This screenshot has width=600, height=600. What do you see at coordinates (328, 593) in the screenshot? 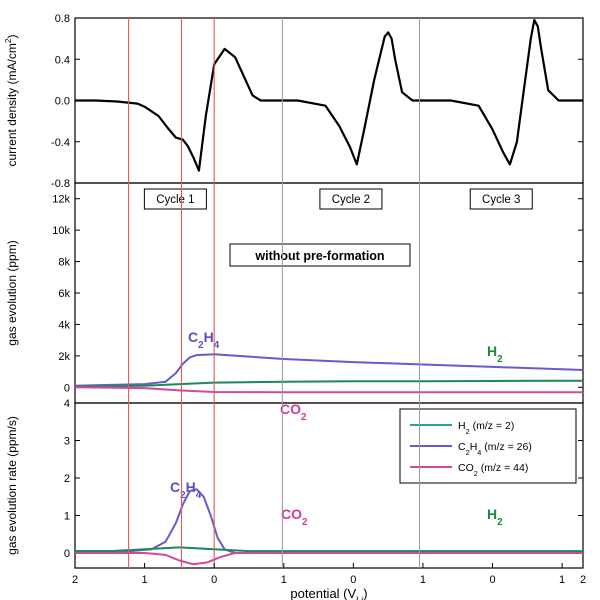
I see `x-axis-label: potential (VLi)` at bounding box center [328, 593].